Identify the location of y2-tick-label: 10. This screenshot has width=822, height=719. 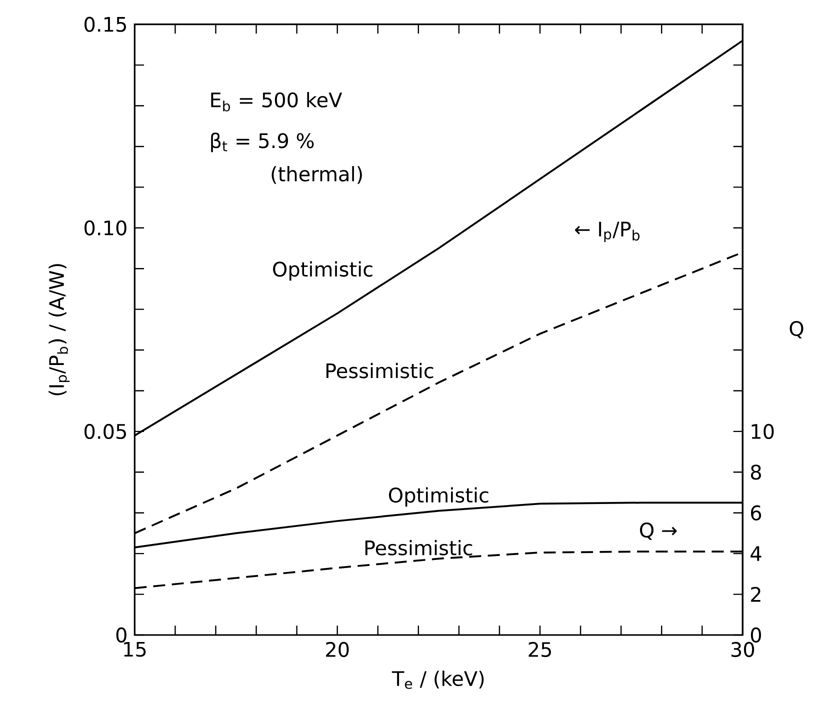
(763, 432).